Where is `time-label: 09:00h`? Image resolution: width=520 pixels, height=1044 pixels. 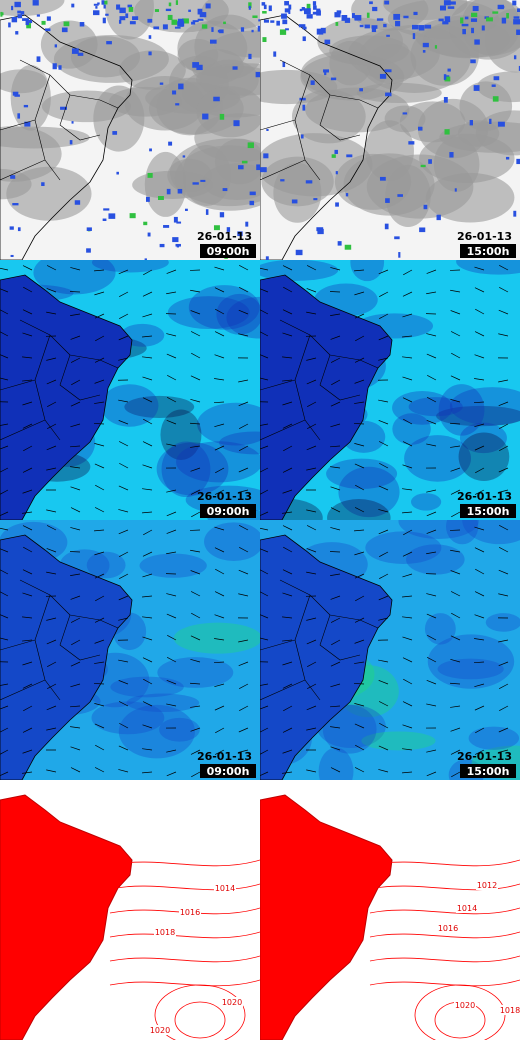
time-label: 09:00h is located at coordinates (228, 251).